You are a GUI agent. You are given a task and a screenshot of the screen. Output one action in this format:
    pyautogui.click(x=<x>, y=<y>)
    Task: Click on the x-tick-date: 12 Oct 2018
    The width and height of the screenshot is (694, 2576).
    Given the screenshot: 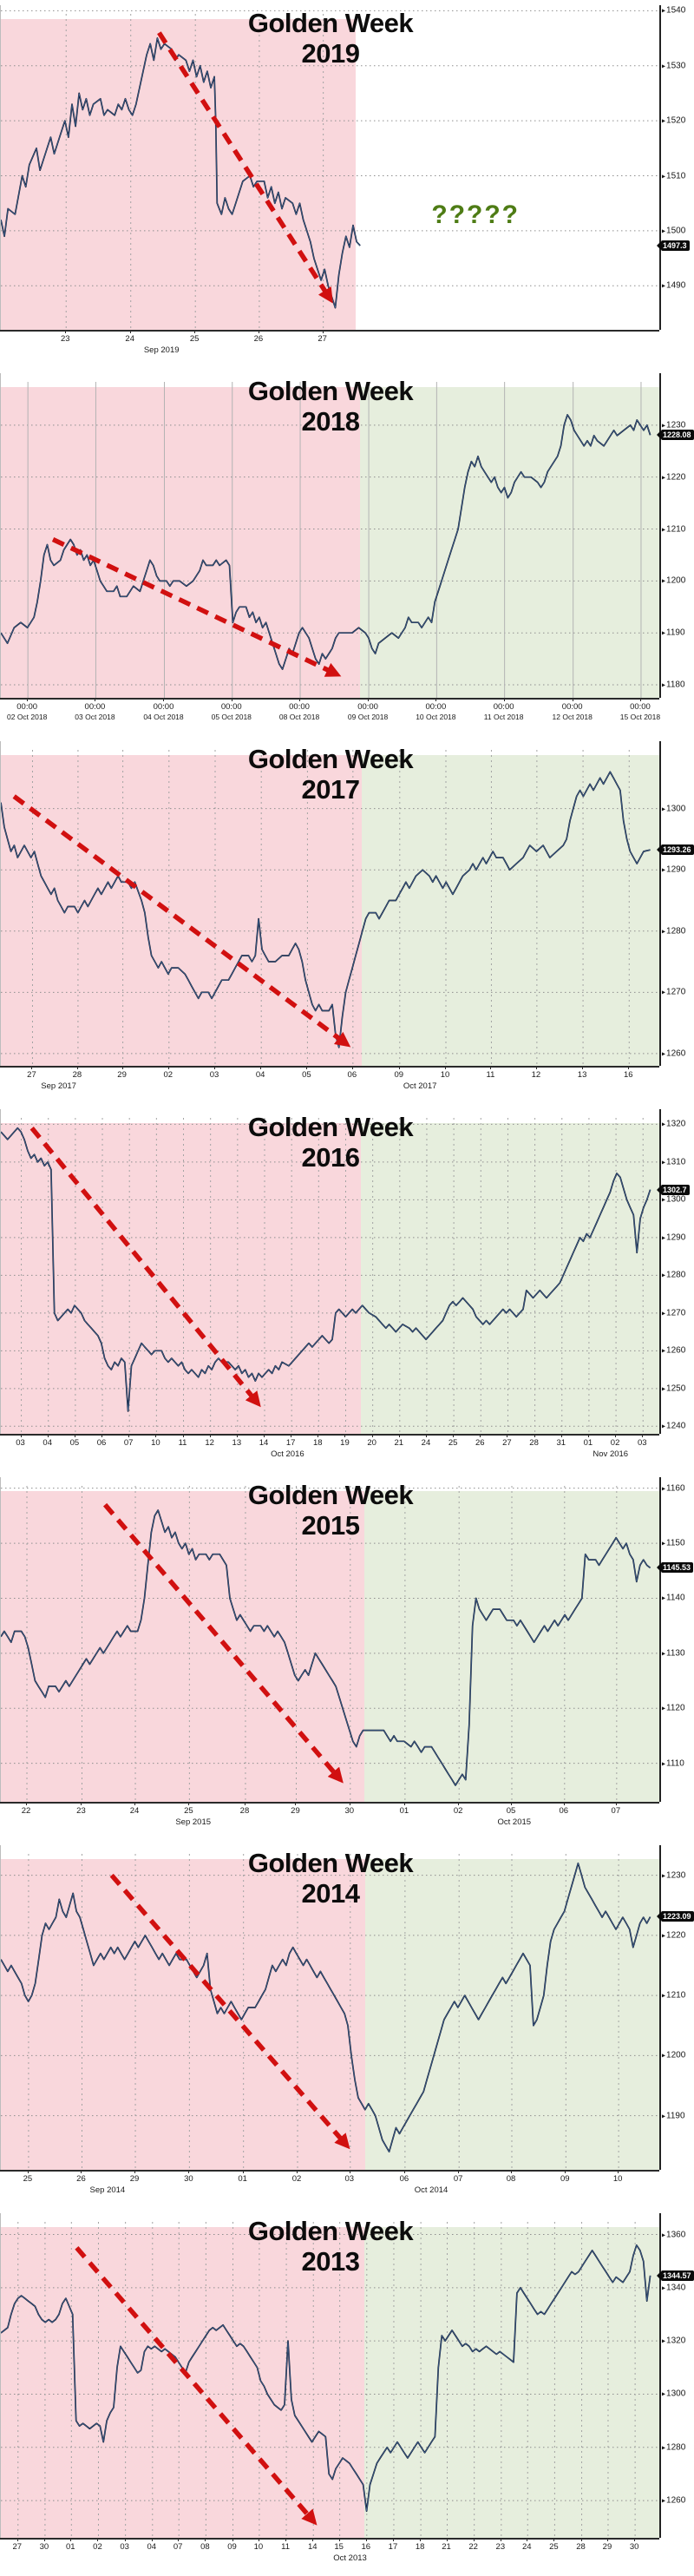 What is the action you would take?
    pyautogui.click(x=572, y=717)
    